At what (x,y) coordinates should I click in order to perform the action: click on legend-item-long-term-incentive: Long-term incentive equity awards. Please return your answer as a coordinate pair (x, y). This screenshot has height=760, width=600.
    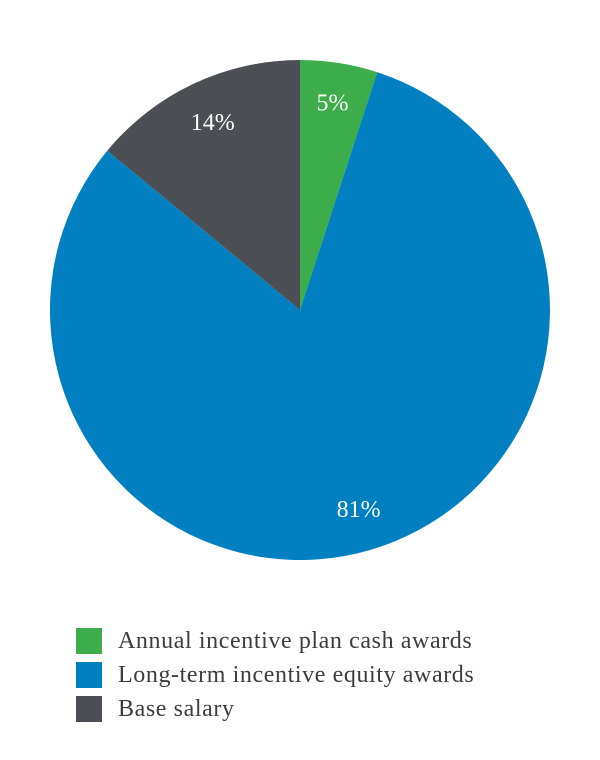
    Looking at the image, I should click on (275, 675).